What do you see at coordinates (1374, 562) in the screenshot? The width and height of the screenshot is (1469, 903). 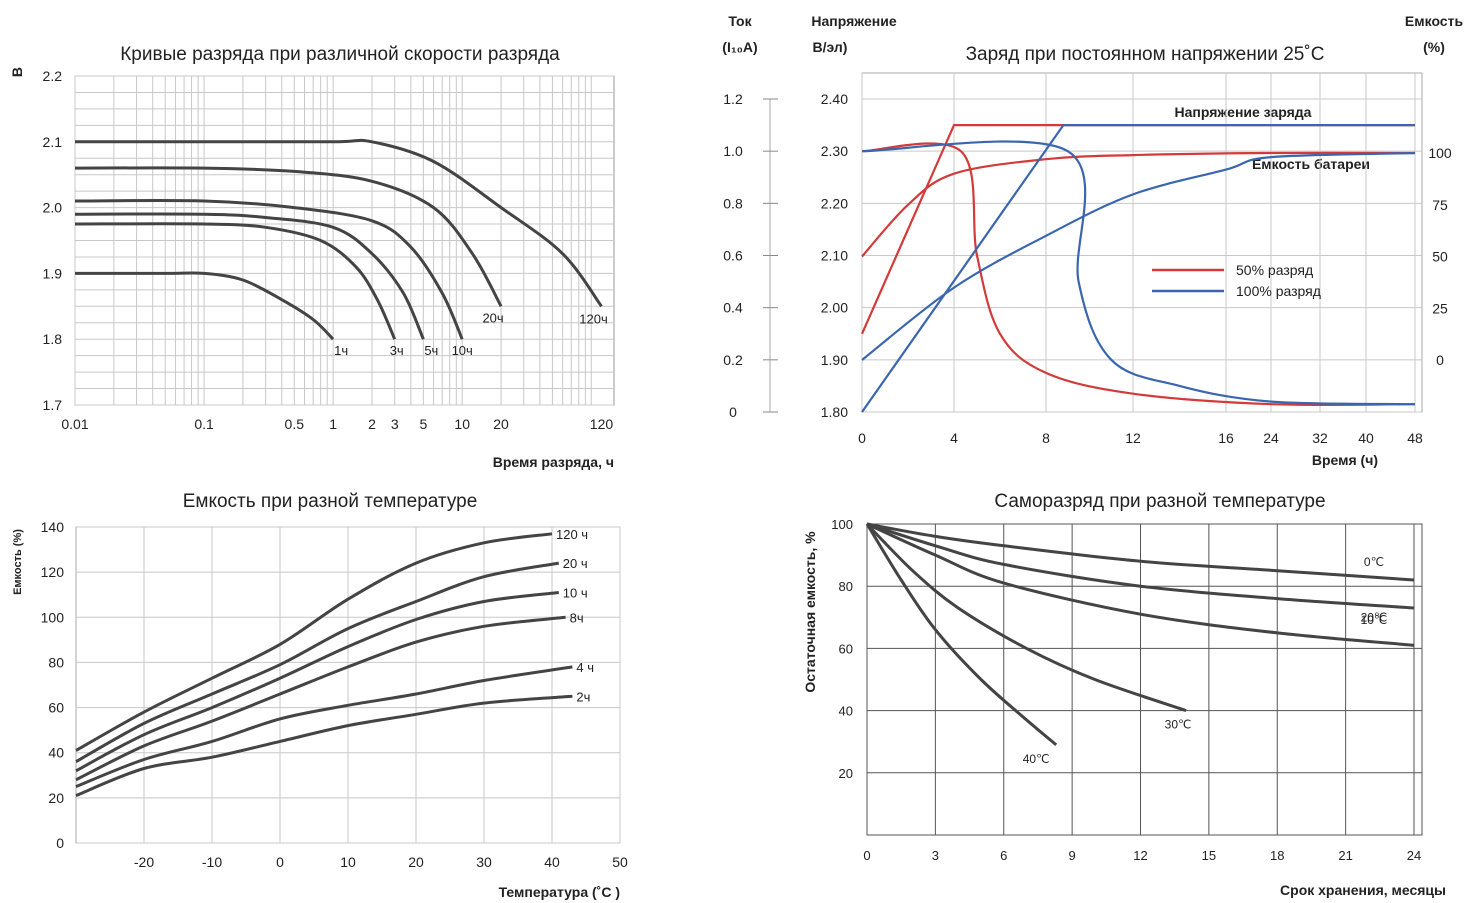 I see `selfdischarge-curve-label: 0℃` at bounding box center [1374, 562].